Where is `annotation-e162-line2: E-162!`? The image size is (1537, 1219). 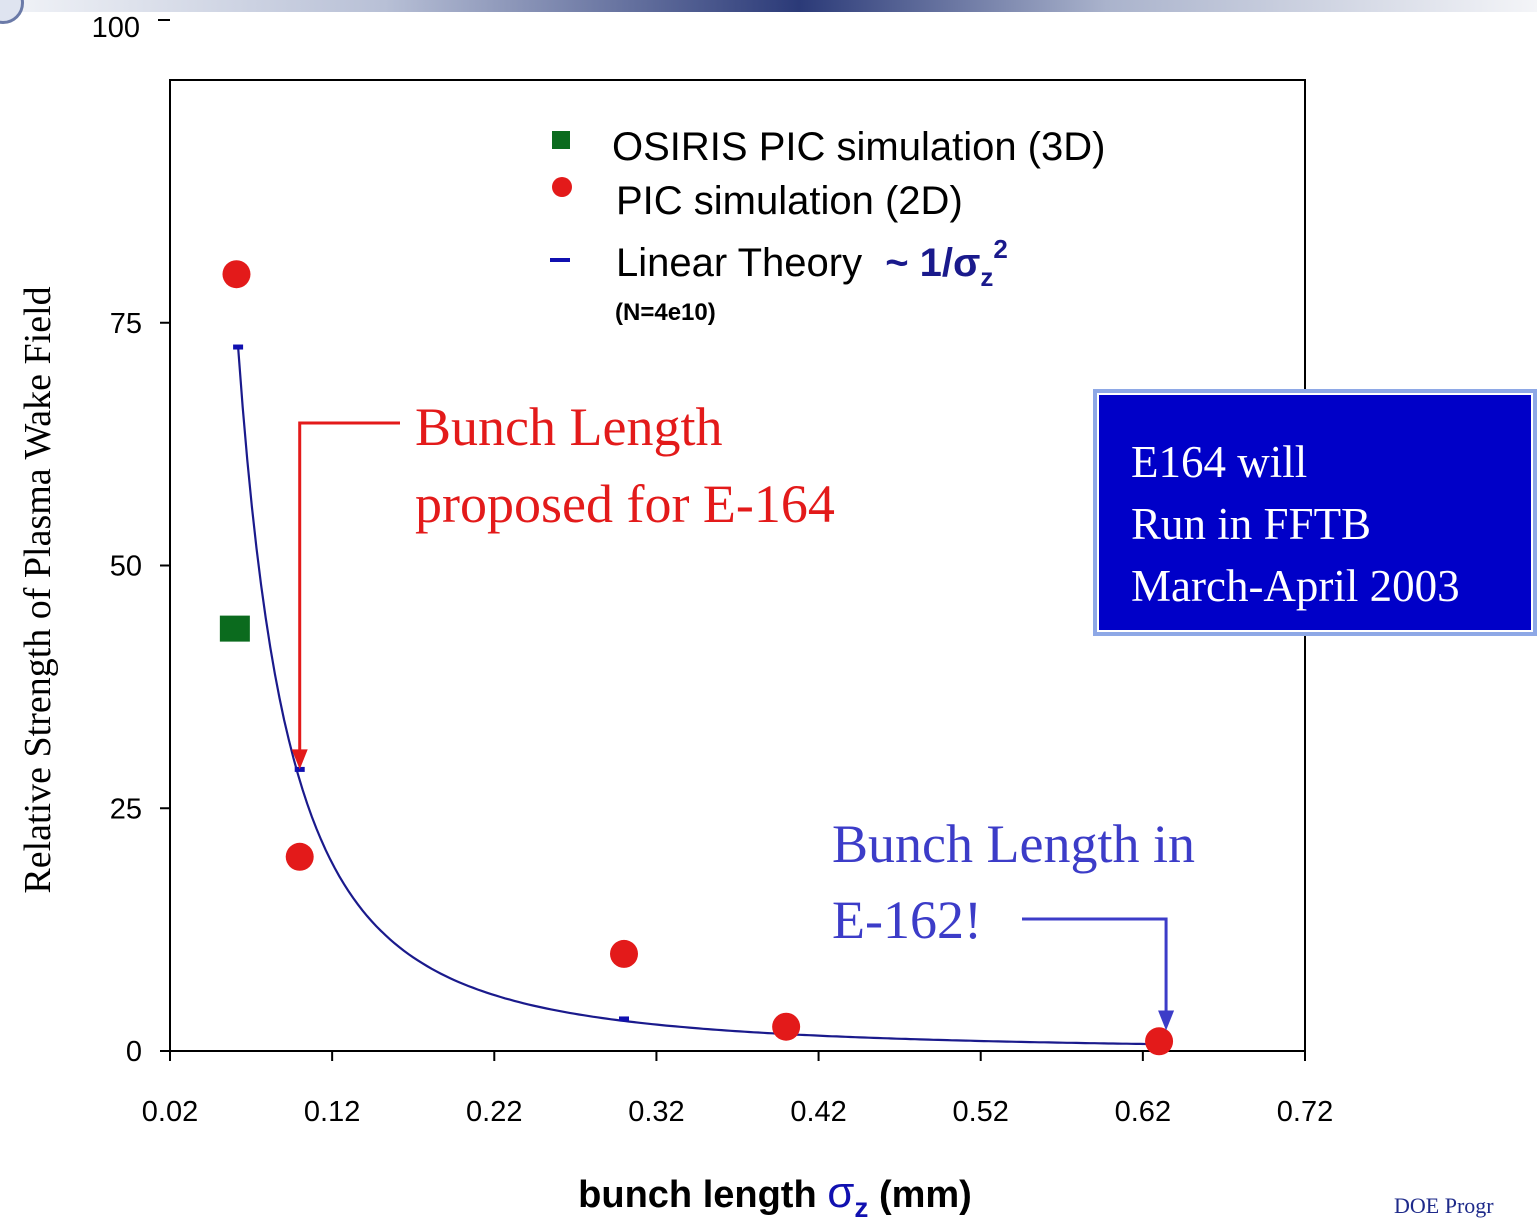 annotation-e162-line2: E-162! is located at coordinates (907, 920).